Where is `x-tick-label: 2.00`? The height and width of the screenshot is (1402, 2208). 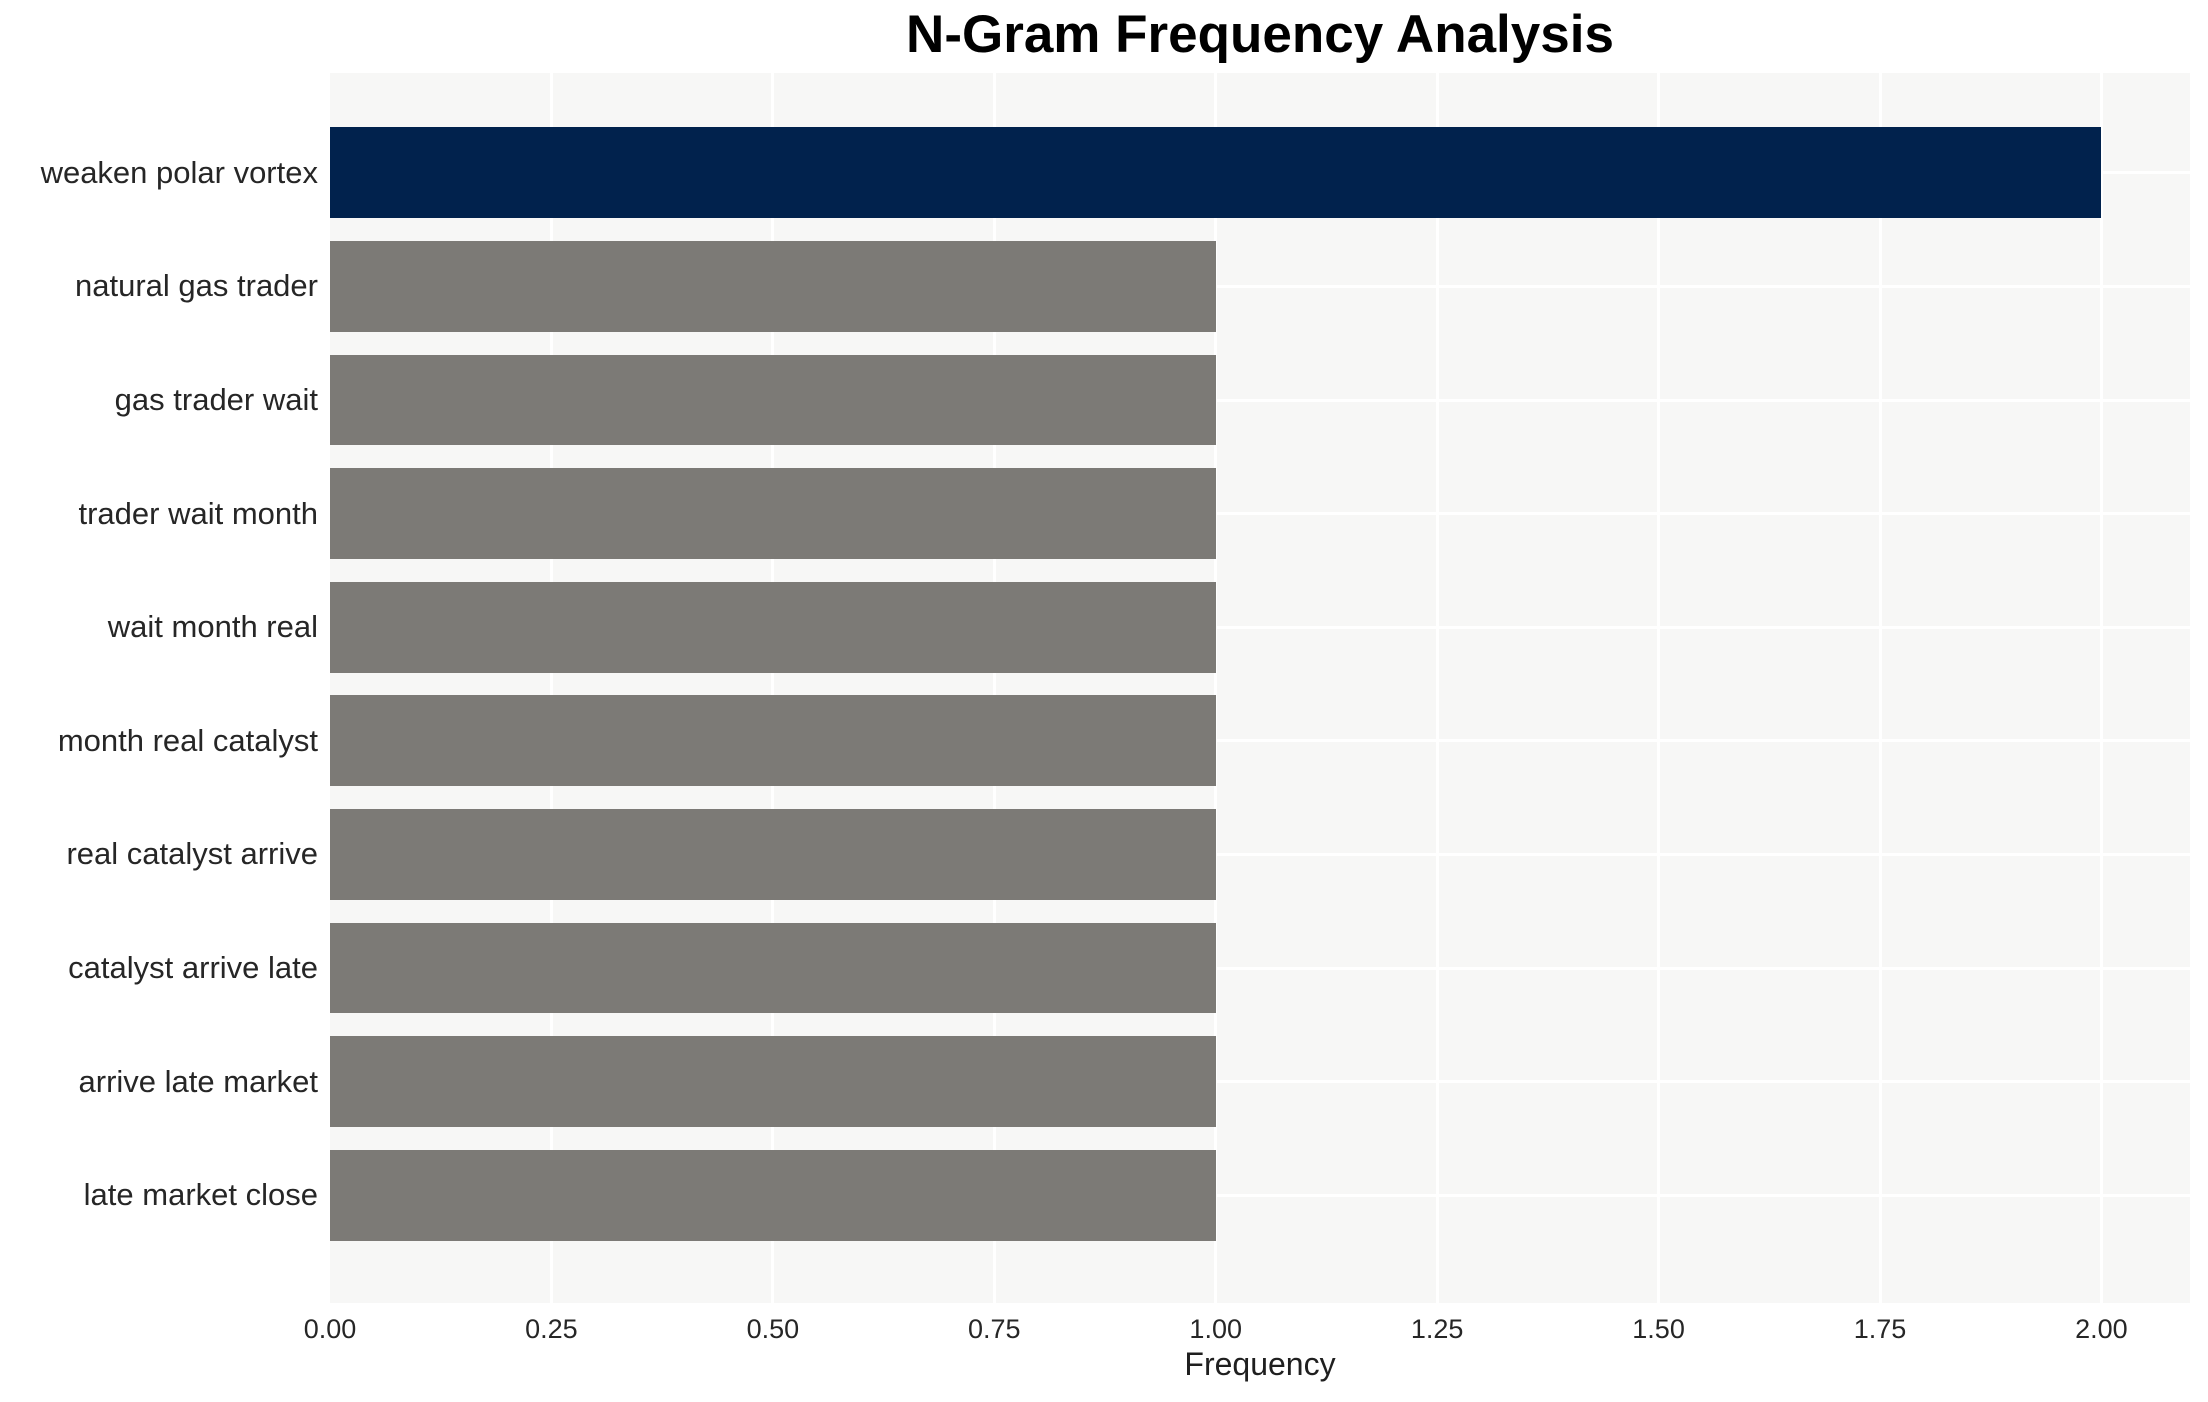 x-tick-label: 2.00 is located at coordinates (2101, 1329).